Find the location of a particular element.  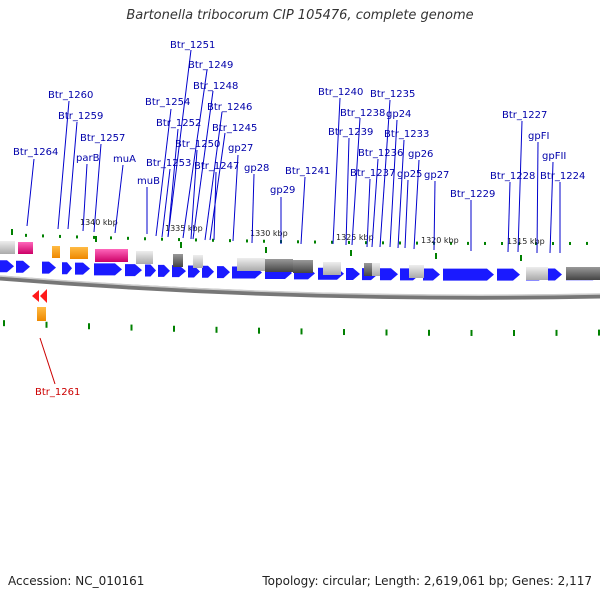

genome-backbone-highlight is located at coordinates (300, 285).